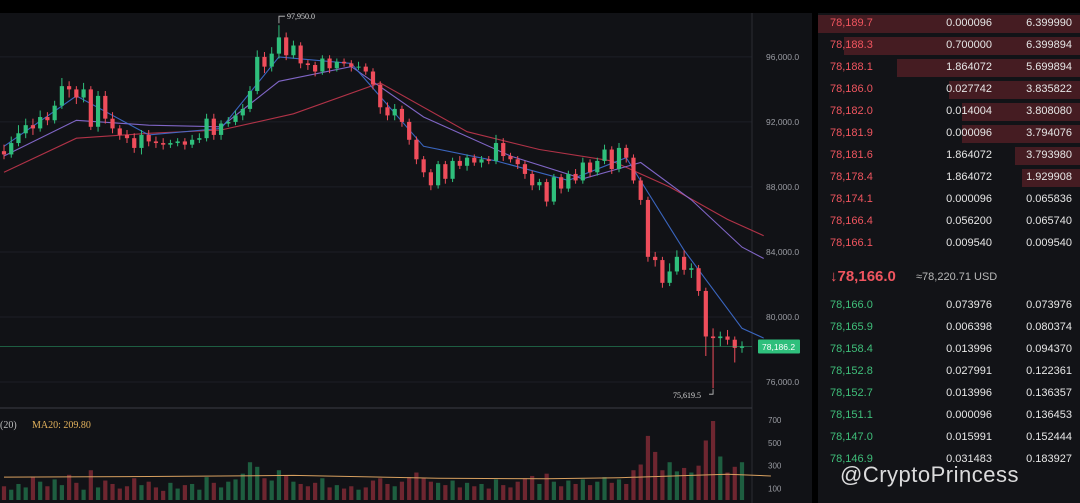 The image size is (1080, 503). I want to click on bid-total: 0.183927, so click(1049, 459).